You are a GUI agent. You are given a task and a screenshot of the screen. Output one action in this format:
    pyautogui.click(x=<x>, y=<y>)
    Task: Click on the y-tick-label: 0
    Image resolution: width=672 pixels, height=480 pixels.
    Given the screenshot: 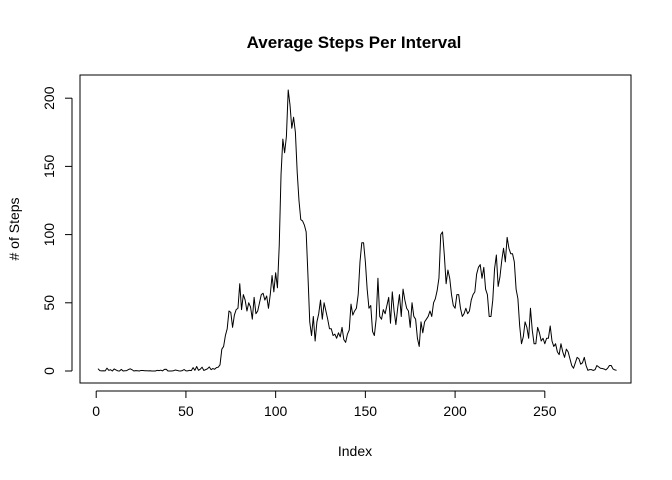 What is the action you would take?
    pyautogui.click(x=49, y=371)
    